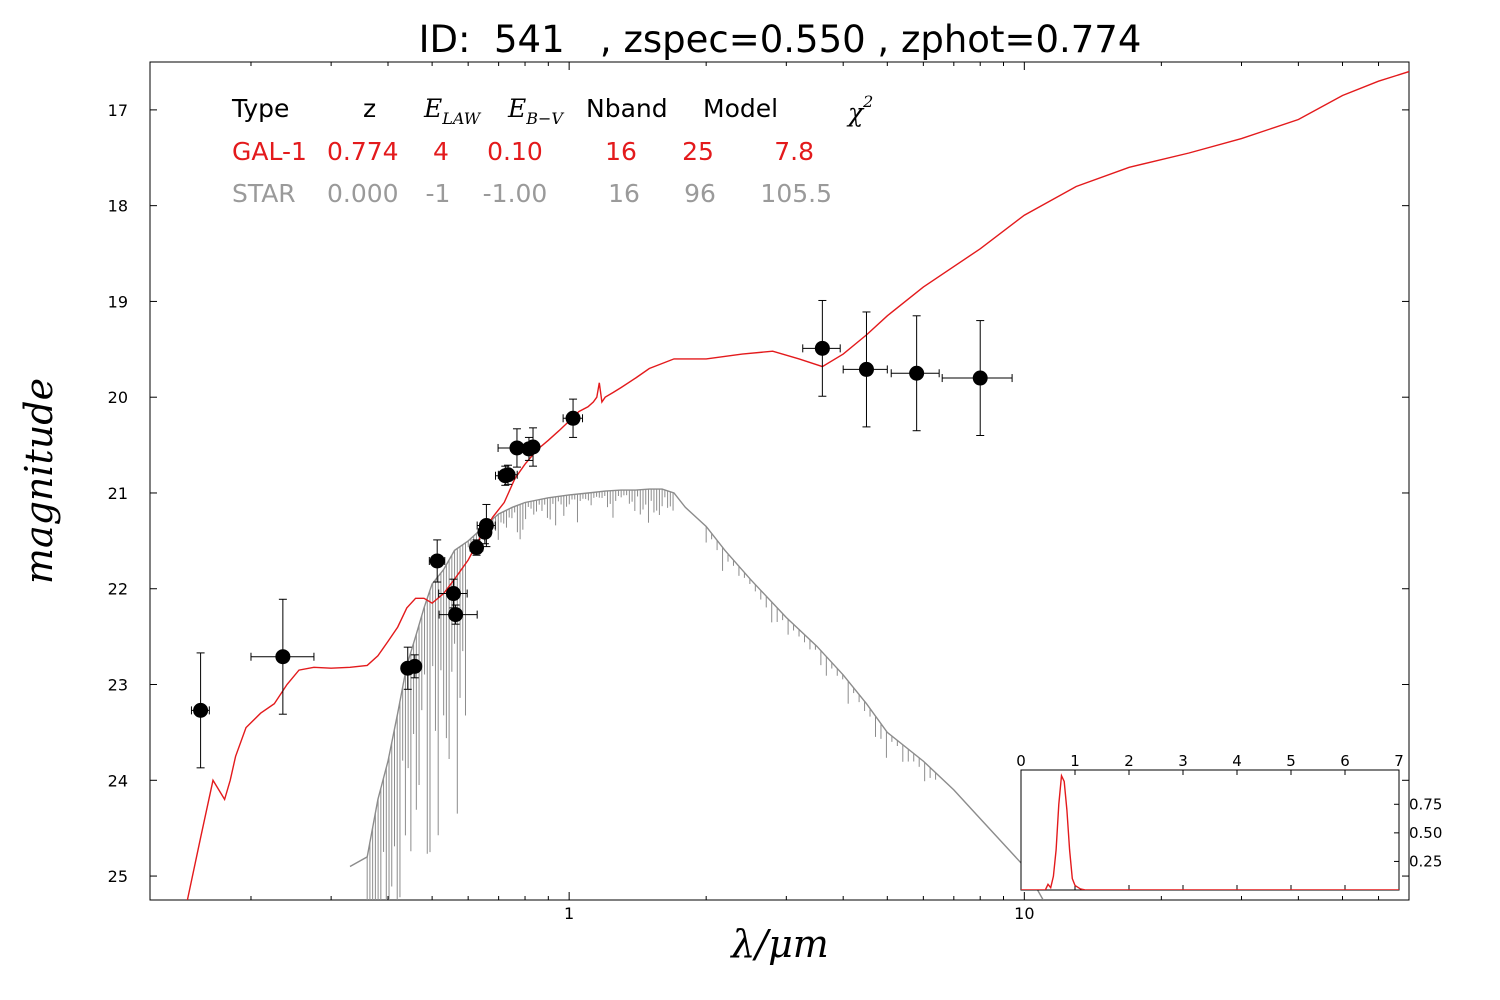  What do you see at coordinates (1024, 913) in the screenshot?
I see `x-tick-label: 10` at bounding box center [1024, 913].